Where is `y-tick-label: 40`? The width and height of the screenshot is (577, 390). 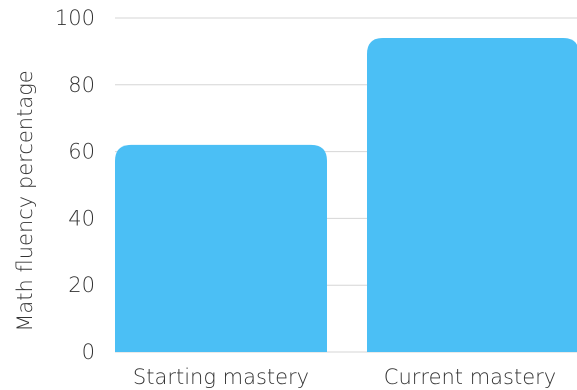 y-tick-label: 40 is located at coordinates (81, 218).